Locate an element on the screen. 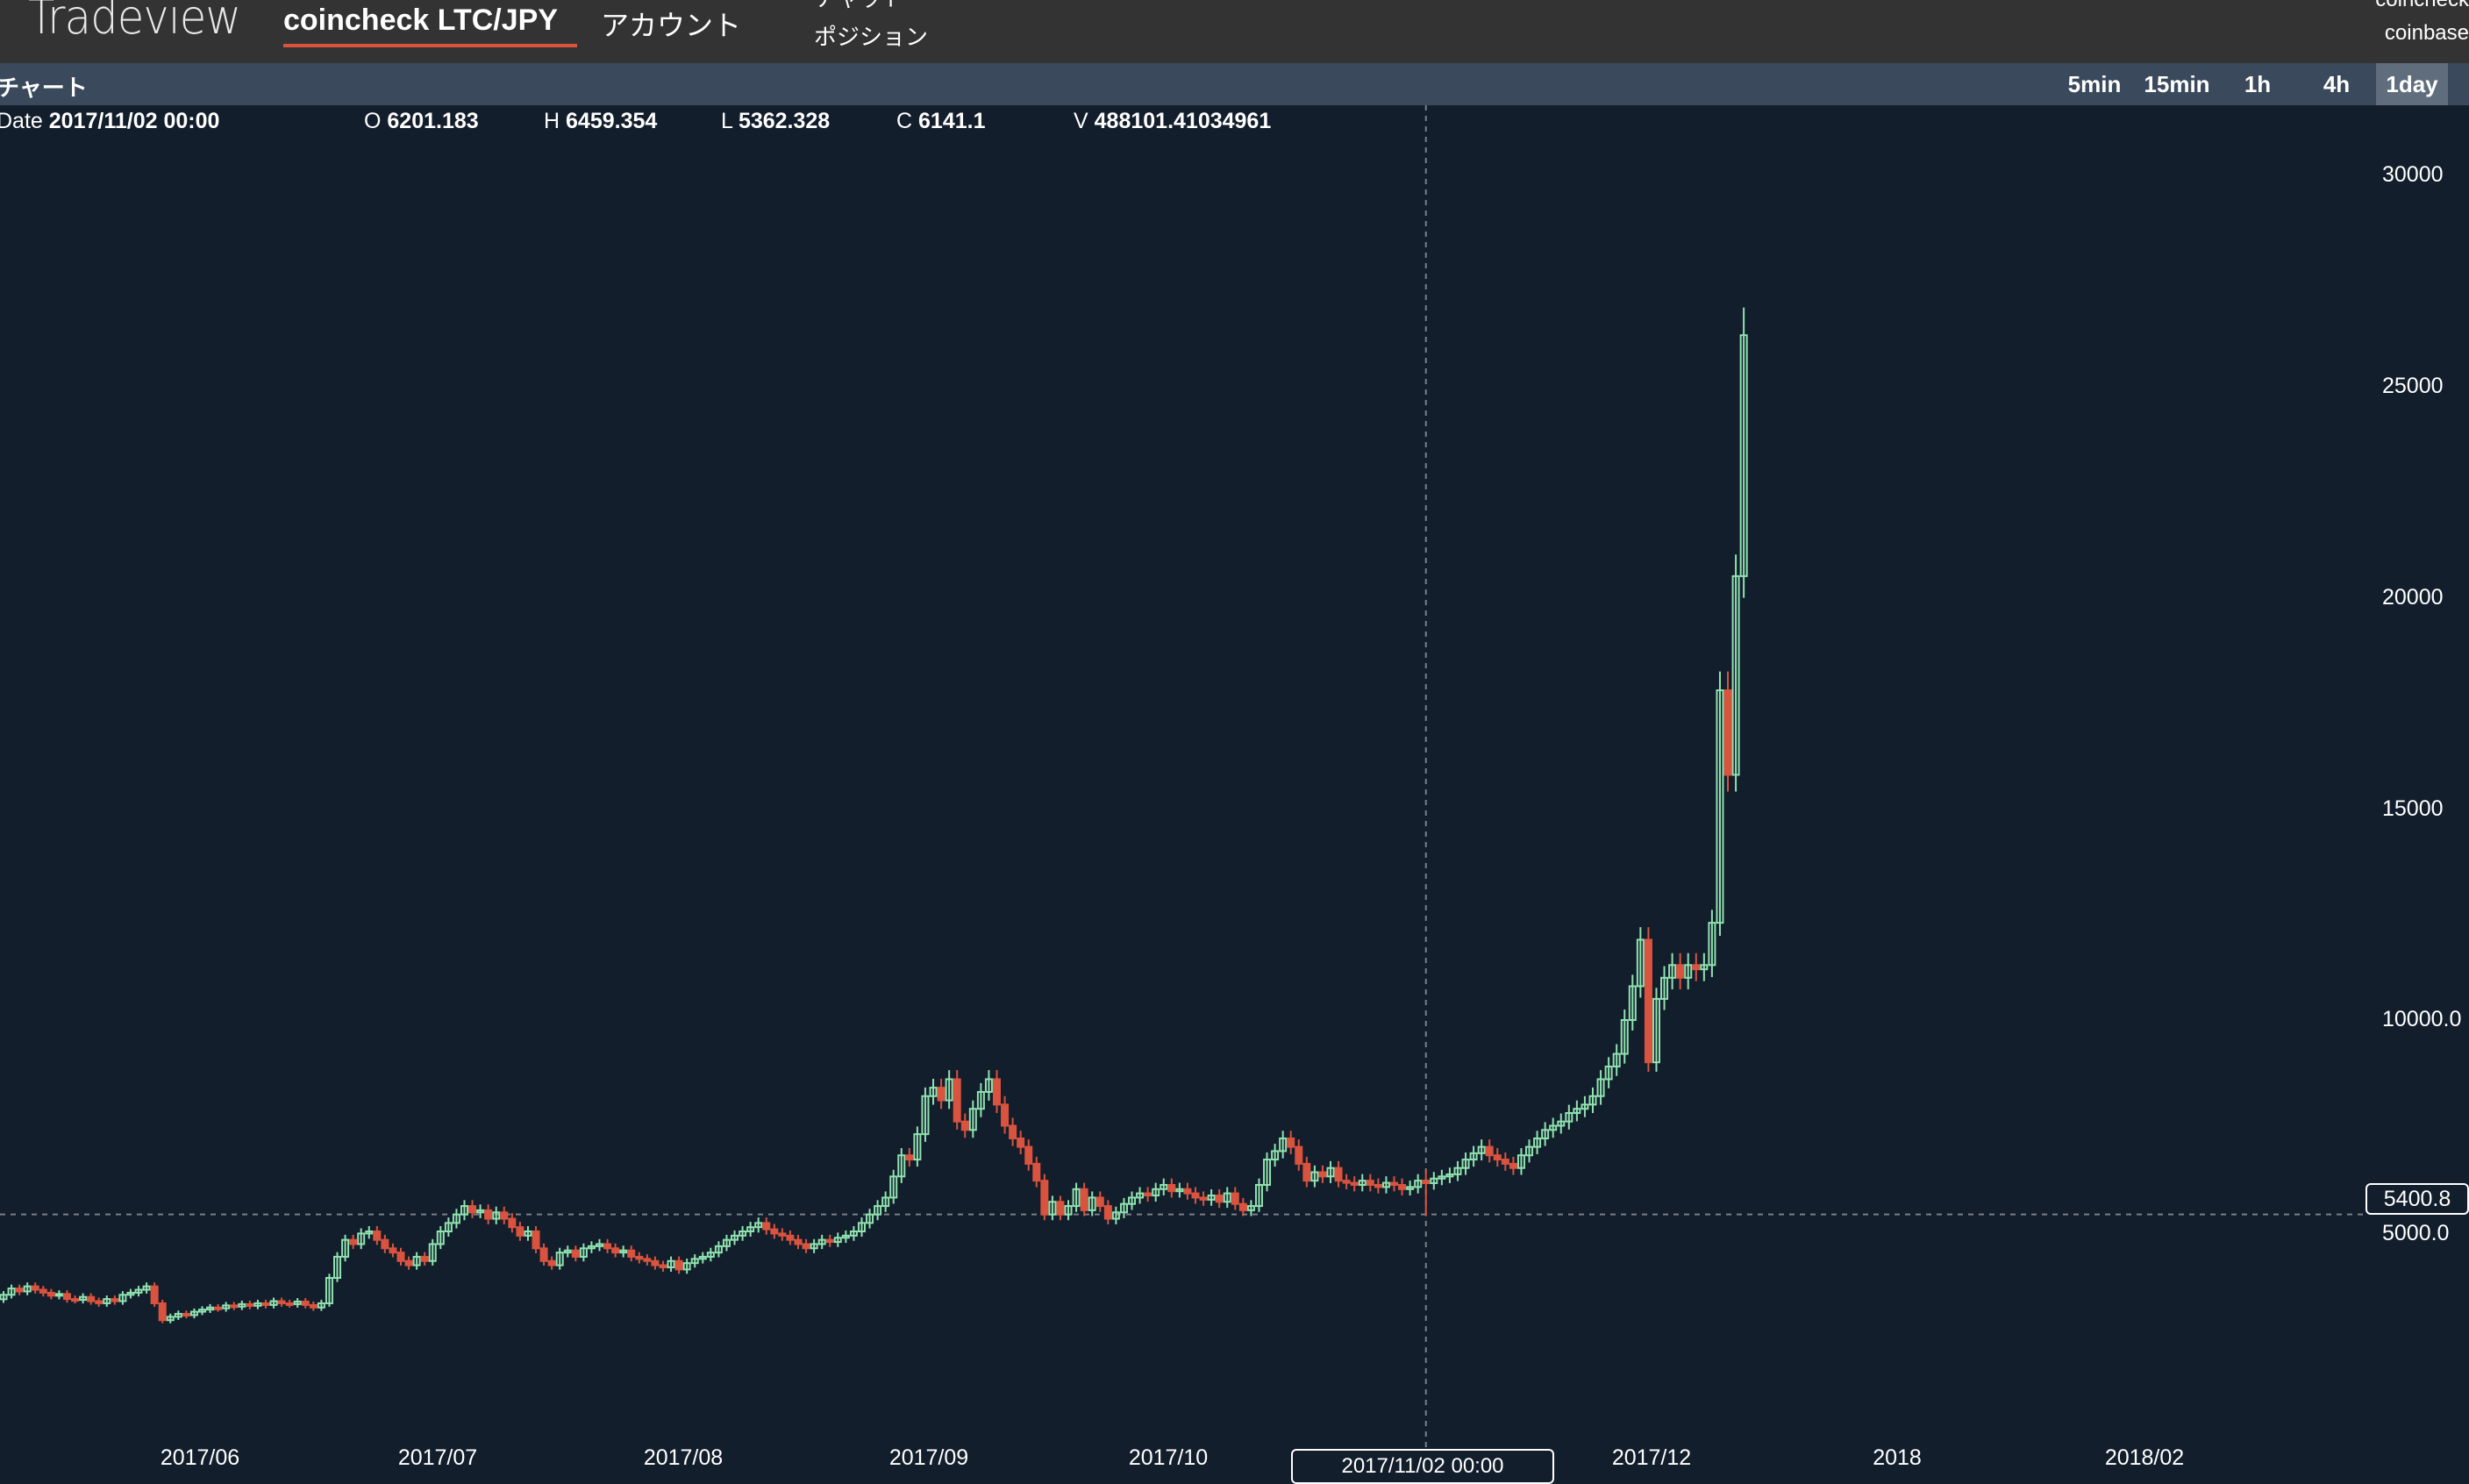  timeframe-4h: 4h is located at coordinates (2337, 84).